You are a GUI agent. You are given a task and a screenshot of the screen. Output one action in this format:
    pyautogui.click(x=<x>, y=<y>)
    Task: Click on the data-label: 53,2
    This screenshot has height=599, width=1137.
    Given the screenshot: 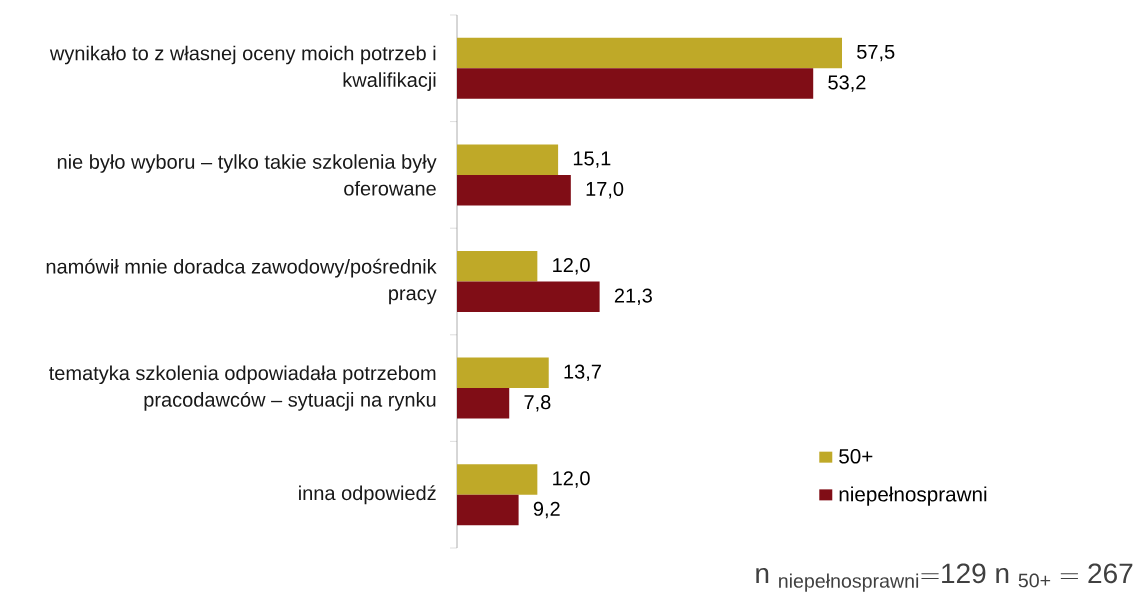 What is the action you would take?
    pyautogui.click(x=847, y=83)
    